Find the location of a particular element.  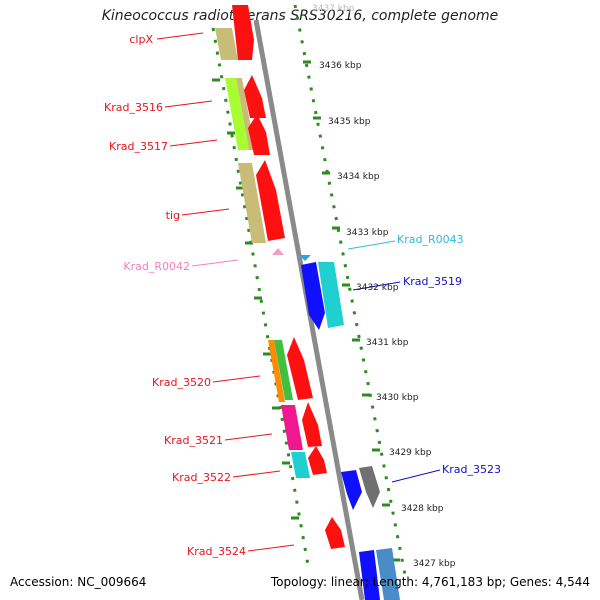

label-krad-r0043: Krad_R0043 is located at coordinates (430, 239).